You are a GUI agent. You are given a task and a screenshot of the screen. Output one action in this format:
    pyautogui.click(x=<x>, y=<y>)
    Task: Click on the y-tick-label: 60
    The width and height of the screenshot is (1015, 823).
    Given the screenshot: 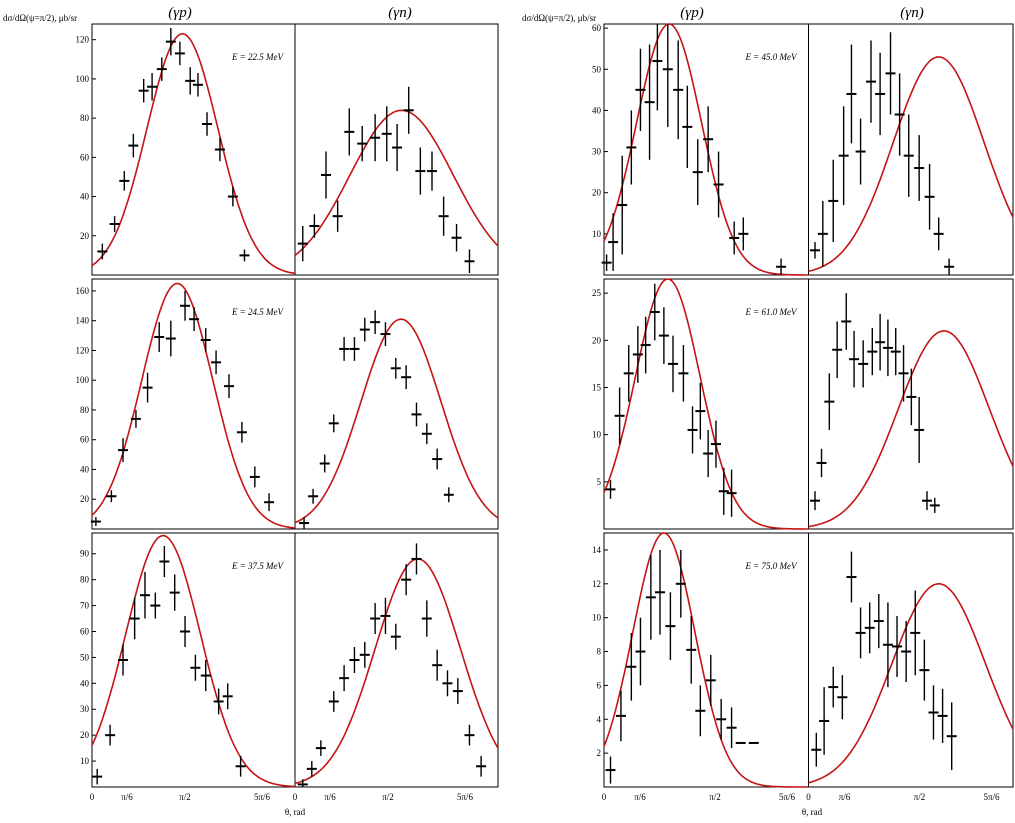 What is the action you would take?
    pyautogui.click(x=85, y=440)
    